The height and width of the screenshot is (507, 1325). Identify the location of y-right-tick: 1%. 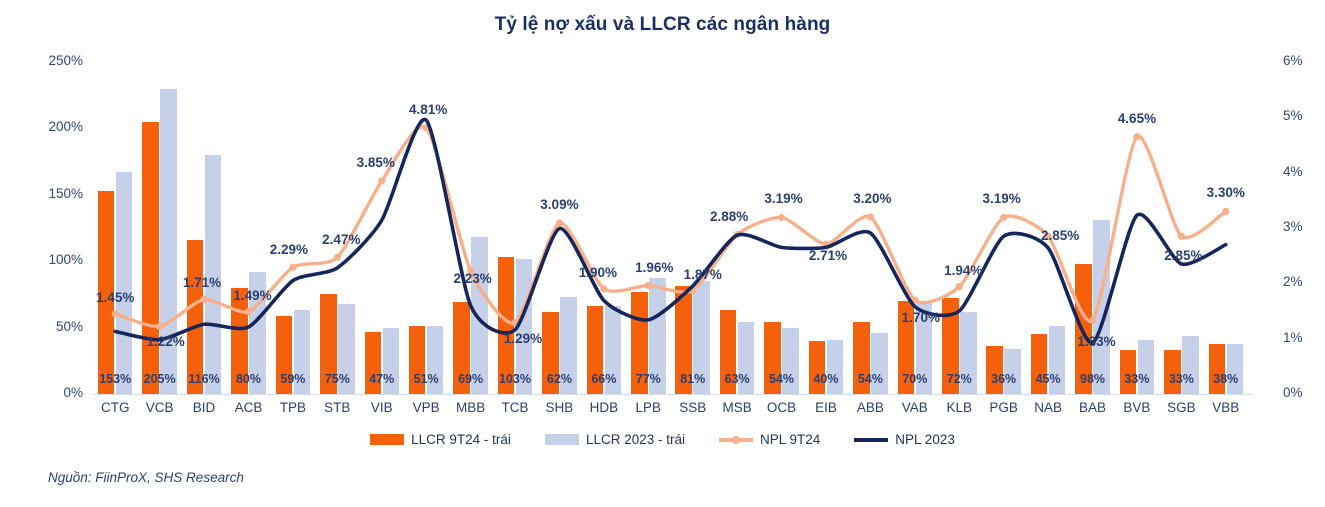
(1293, 337).